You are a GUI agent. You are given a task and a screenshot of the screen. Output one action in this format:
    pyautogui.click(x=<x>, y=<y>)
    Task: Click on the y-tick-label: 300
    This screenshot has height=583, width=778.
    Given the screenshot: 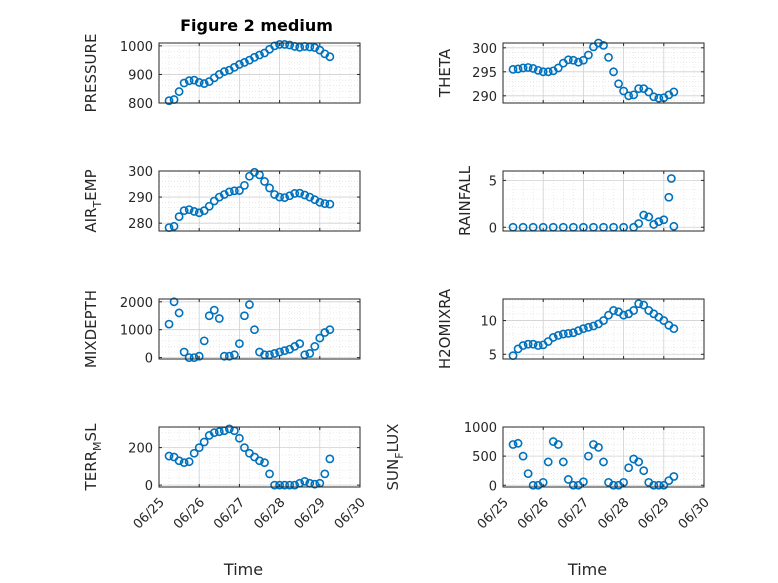 What is the action you would take?
    pyautogui.click(x=484, y=49)
    